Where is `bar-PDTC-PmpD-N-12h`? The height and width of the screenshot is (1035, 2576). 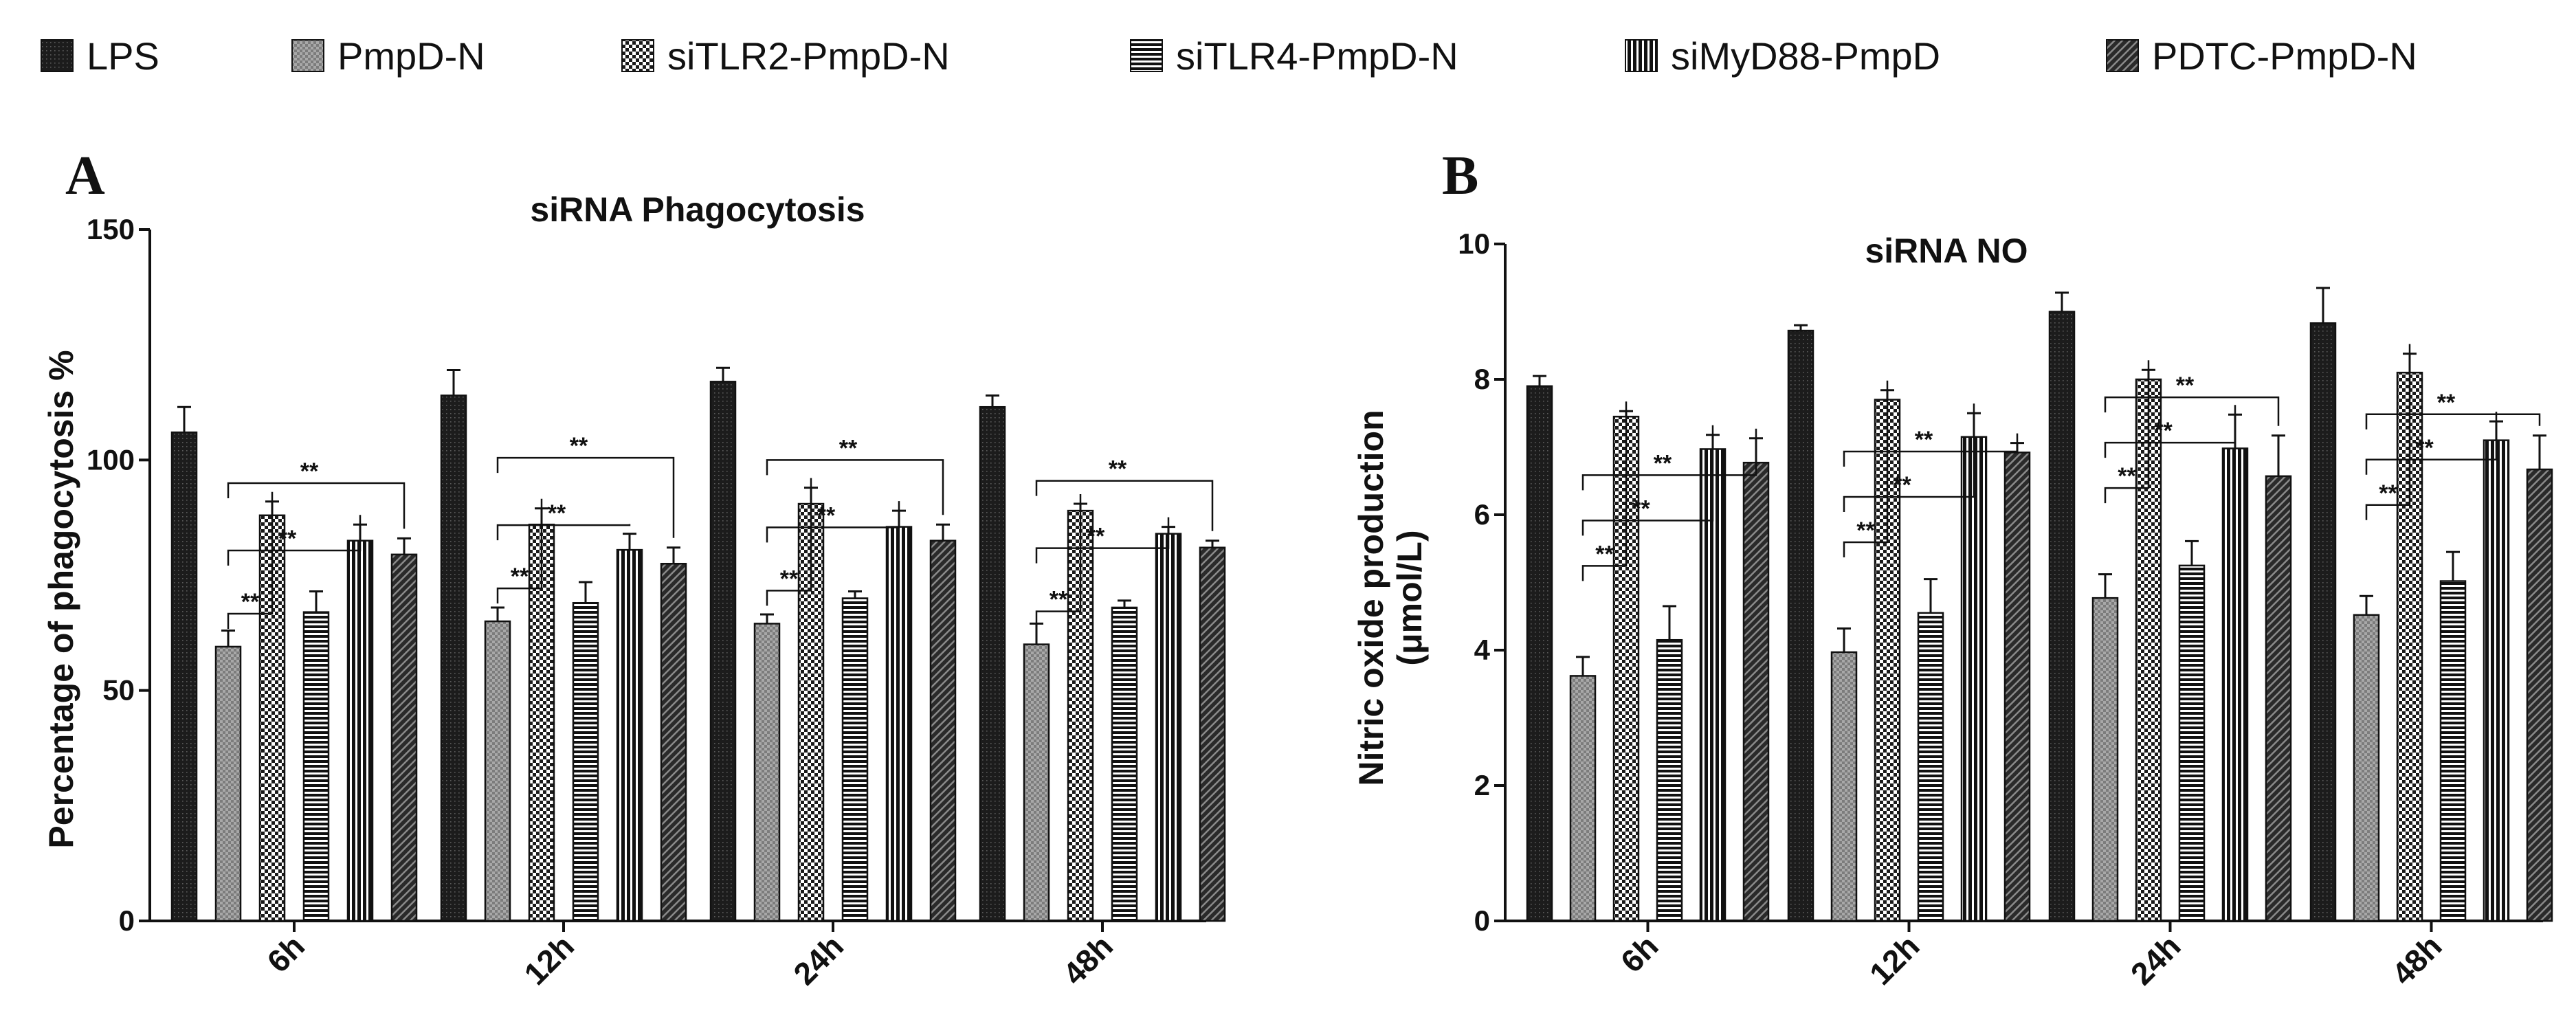 bar-PDTC-PmpD-N-12h is located at coordinates (673, 742).